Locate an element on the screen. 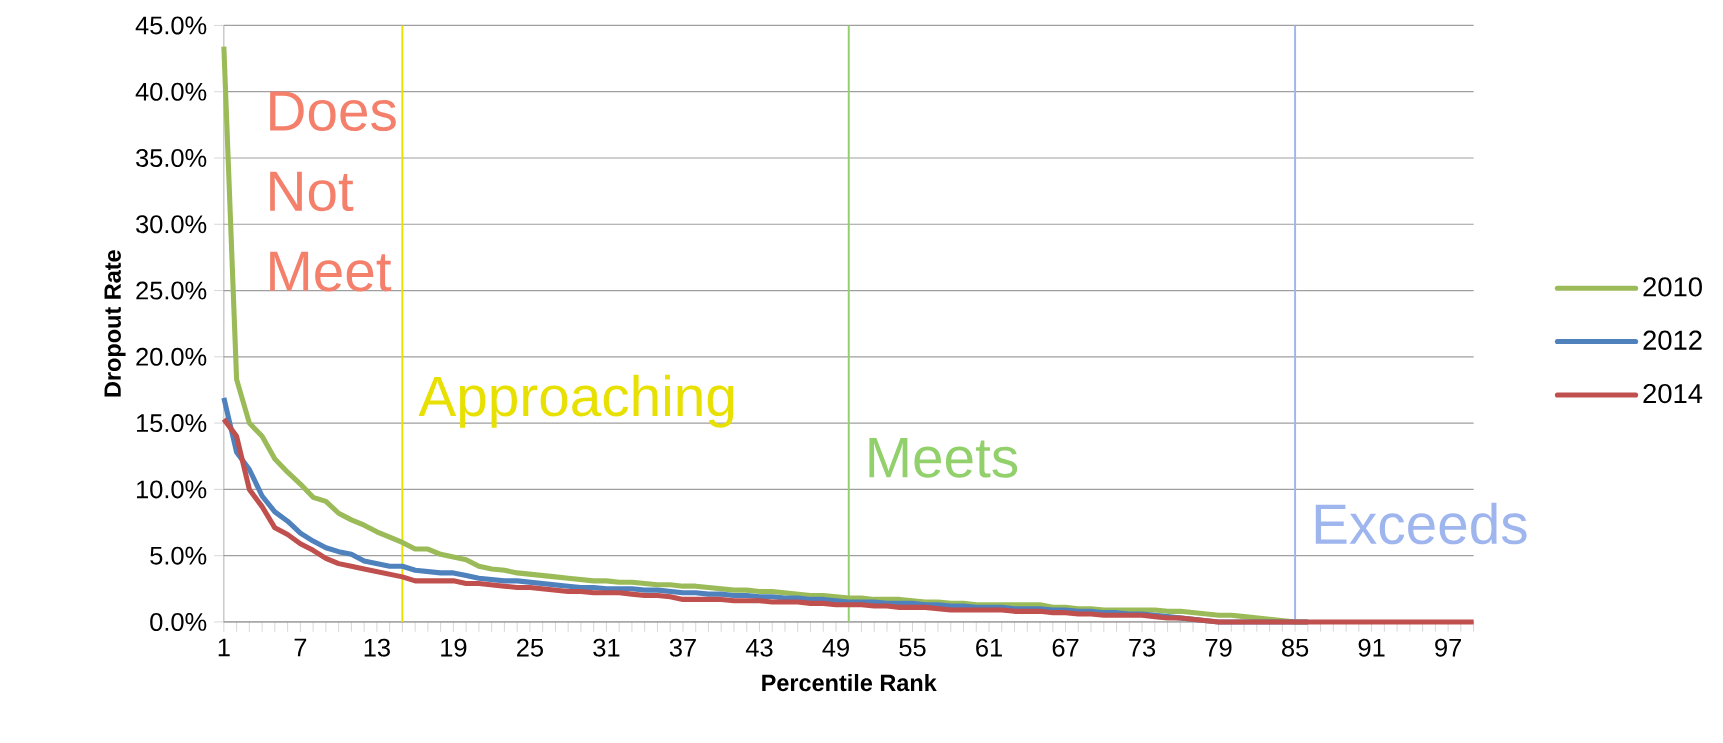 The width and height of the screenshot is (1723, 743). x-tick-label: 25 is located at coordinates (530, 647).